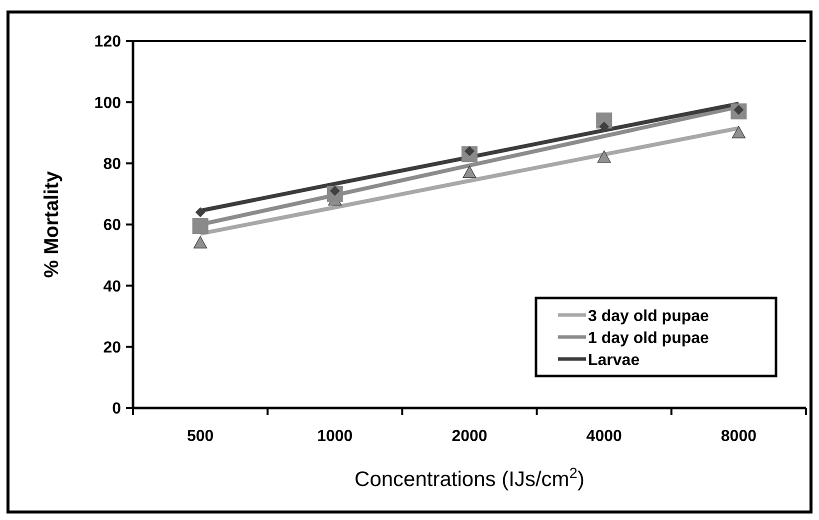 This screenshot has width=819, height=520. Describe the element at coordinates (108, 42) in the screenshot. I see `y-tick-label: 120` at that location.